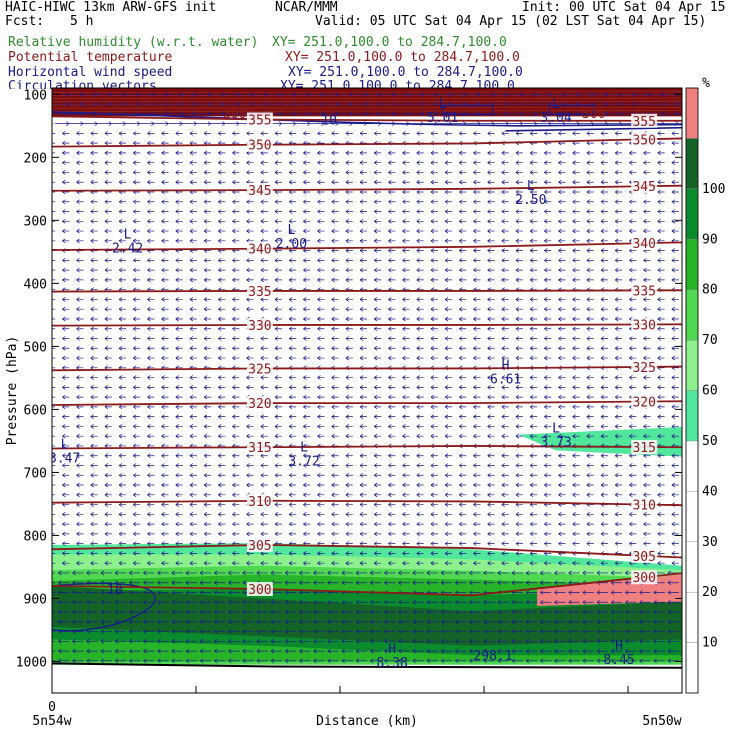 This screenshot has width=740, height=740. What do you see at coordinates (492, 656) in the screenshot?
I see `contour-label: 298.1` at bounding box center [492, 656].